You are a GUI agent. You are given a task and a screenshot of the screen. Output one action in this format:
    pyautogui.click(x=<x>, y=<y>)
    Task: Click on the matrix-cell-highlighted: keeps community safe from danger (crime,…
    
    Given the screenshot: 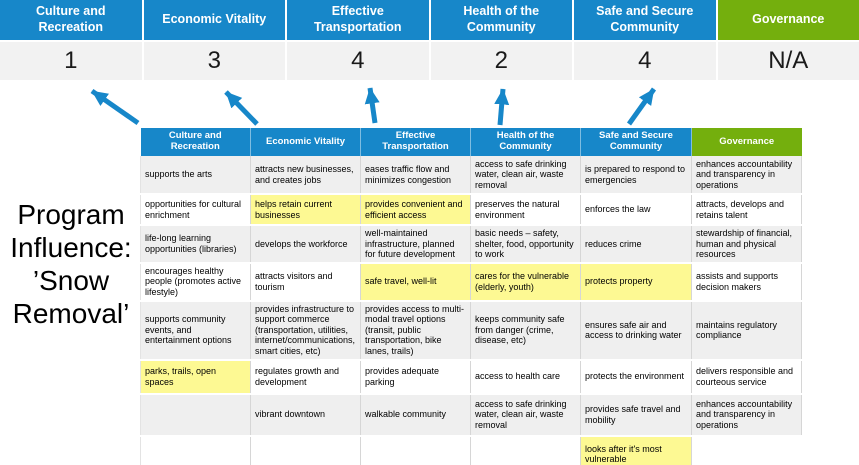 What is the action you would take?
    pyautogui.click(x=525, y=330)
    